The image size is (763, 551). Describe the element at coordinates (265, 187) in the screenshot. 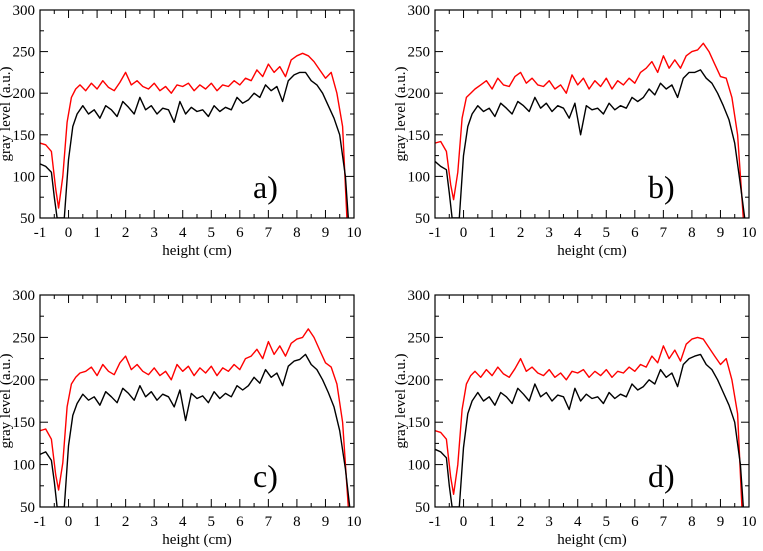

I see `panel-label: a)` at that location.